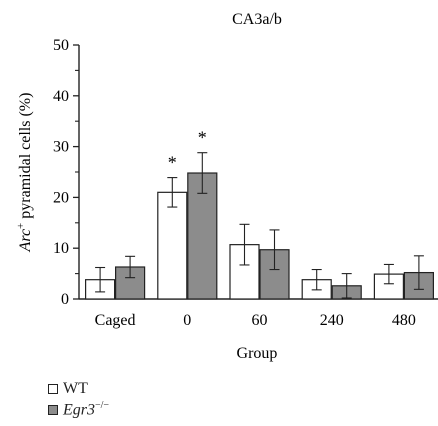  I want to click on x-tick-label: Caged, so click(115, 320).